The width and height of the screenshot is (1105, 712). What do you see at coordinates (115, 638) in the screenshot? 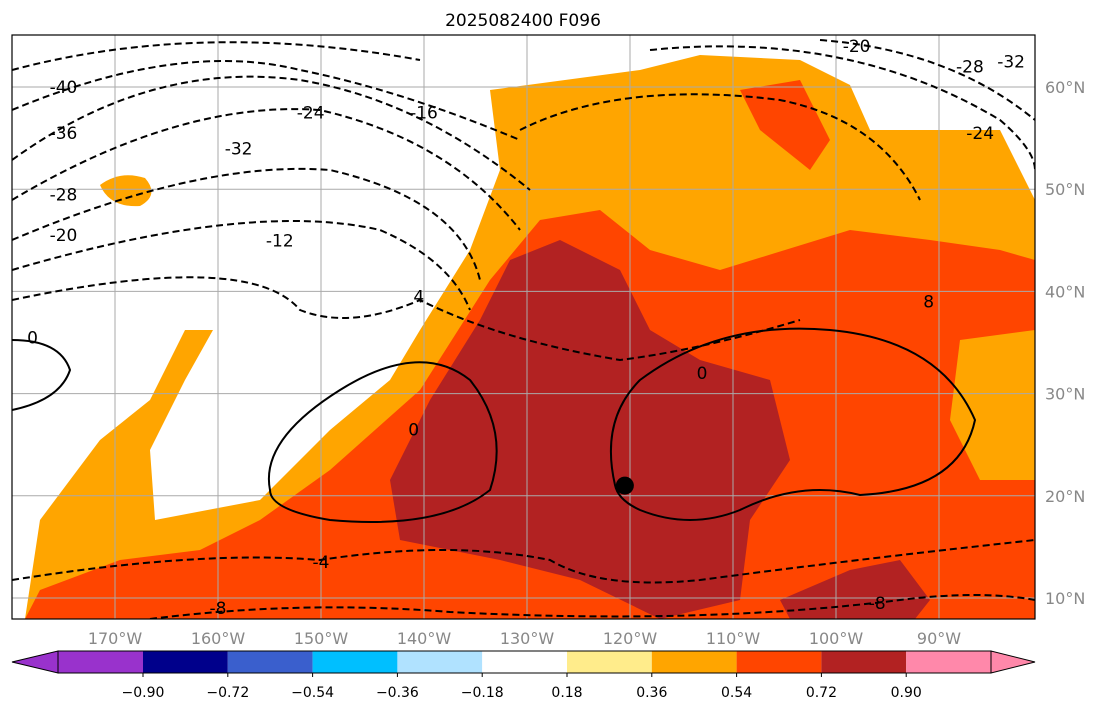
I see `lon-tick-label: 170°W` at bounding box center [115, 638].